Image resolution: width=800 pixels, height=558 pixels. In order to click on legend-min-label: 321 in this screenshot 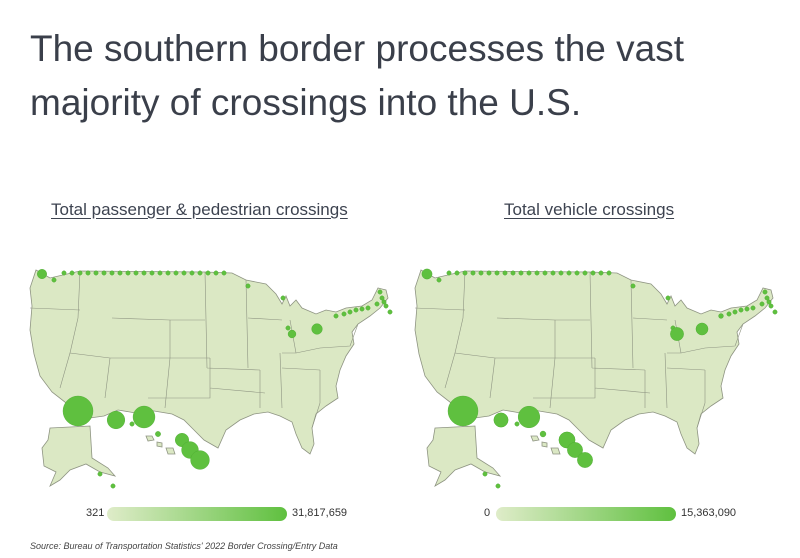, I will do `click(95, 513)`.